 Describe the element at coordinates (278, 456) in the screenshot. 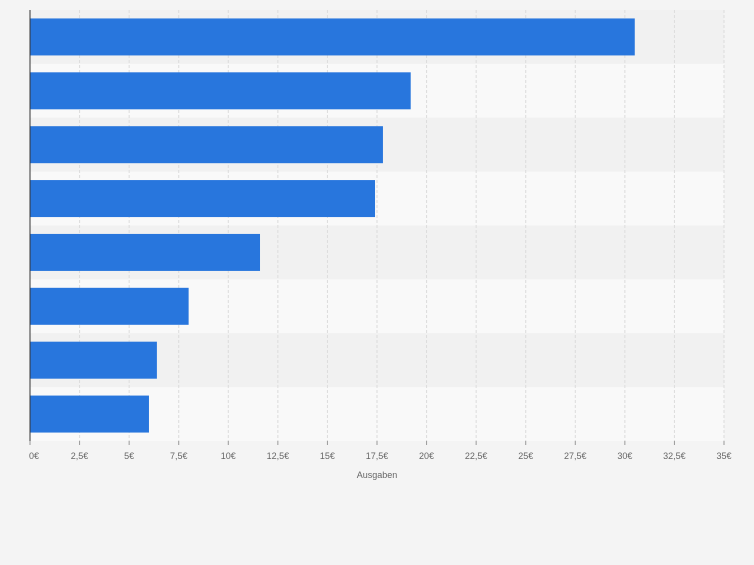

I see `tick-label: 12,5€` at that location.